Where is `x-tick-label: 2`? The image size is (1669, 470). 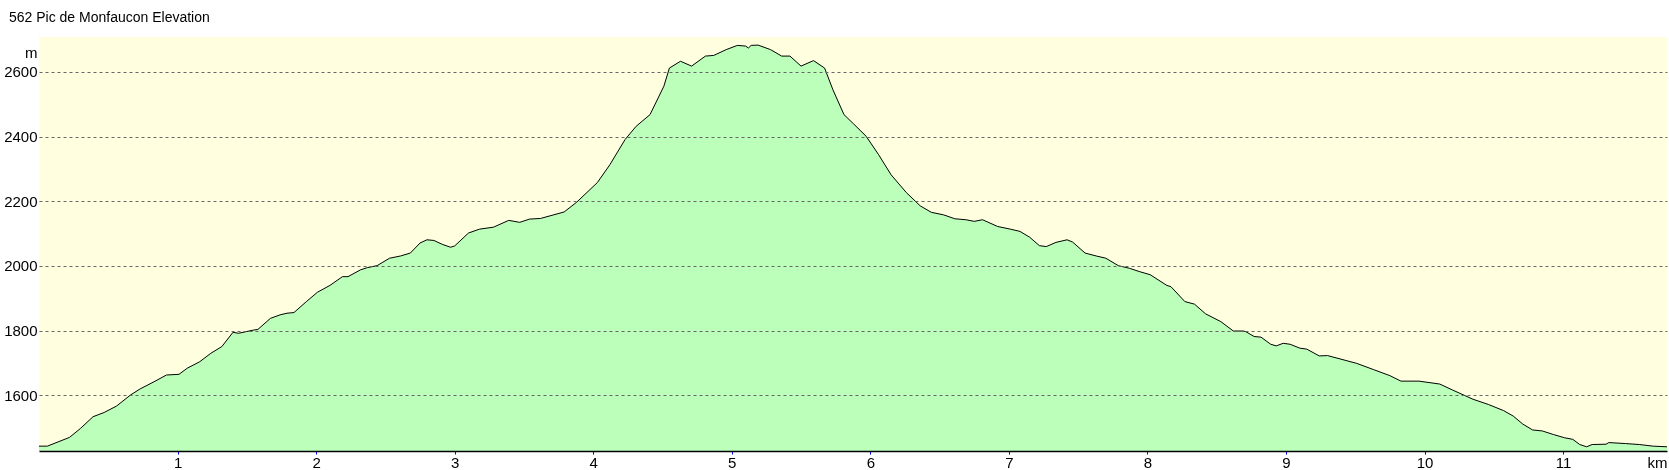
x-tick-label: 2 is located at coordinates (316, 461).